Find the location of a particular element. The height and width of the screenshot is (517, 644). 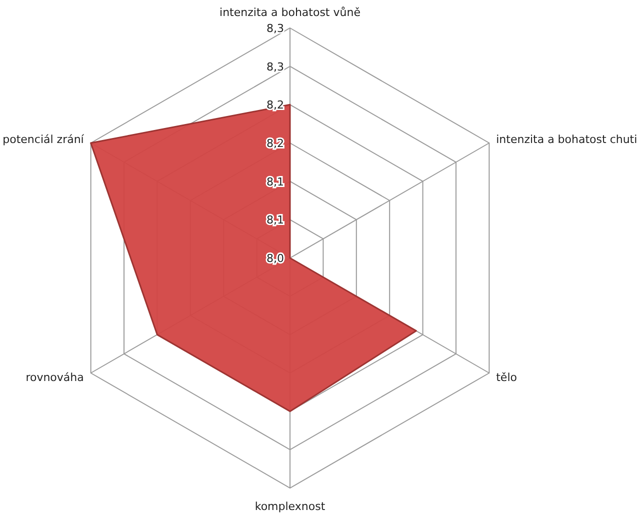

spoke-label: rovnováha is located at coordinates (55, 377).